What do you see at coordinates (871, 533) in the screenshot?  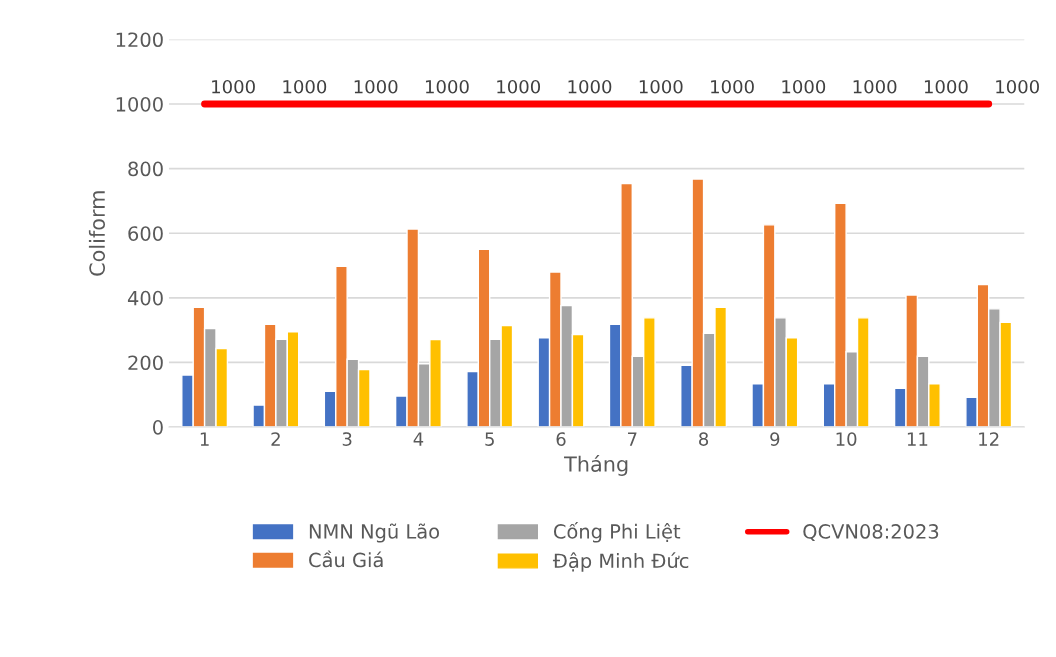 I see `legend-label: QCVN08:2023` at bounding box center [871, 533].